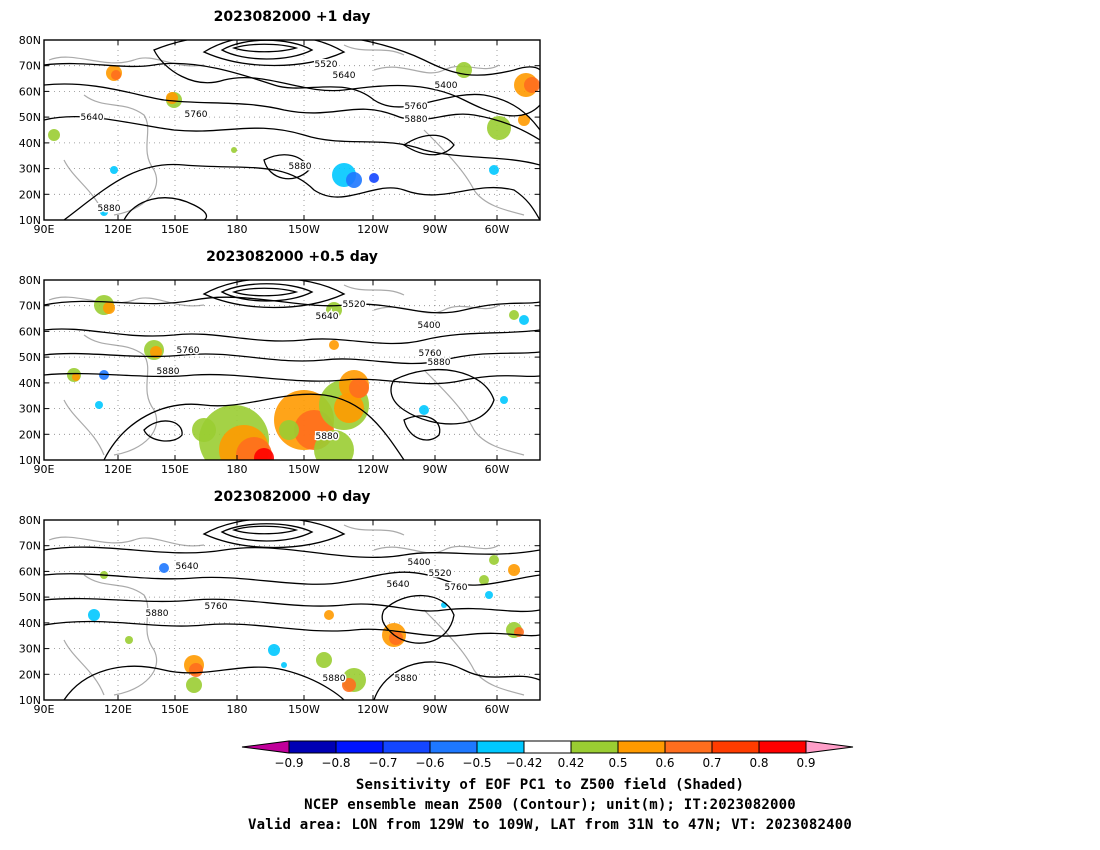 Image resolution: width=1100 pixels, height=850 pixels. Describe the element at coordinates (30, 331) in the screenshot. I see `latitude-label: 60N` at that location.